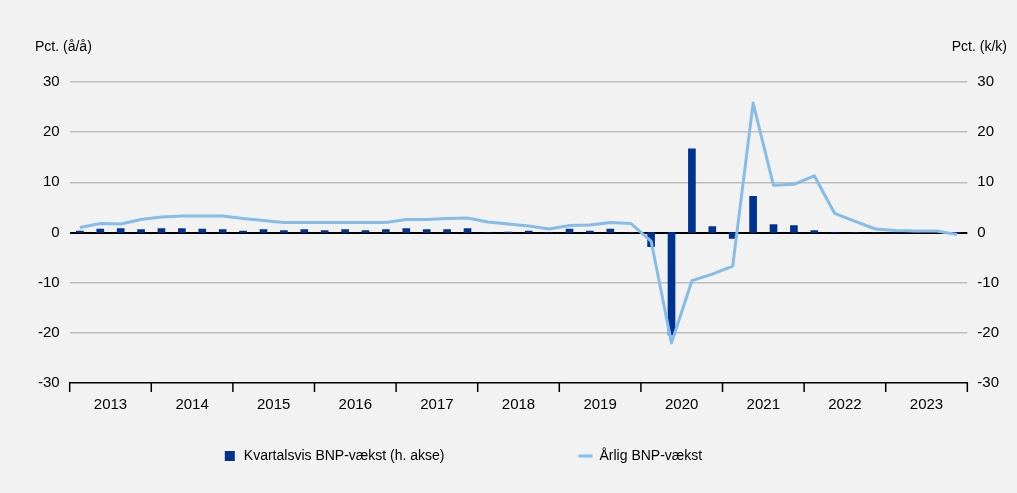  I want to click on y-tick-label: 20, so click(51, 131).